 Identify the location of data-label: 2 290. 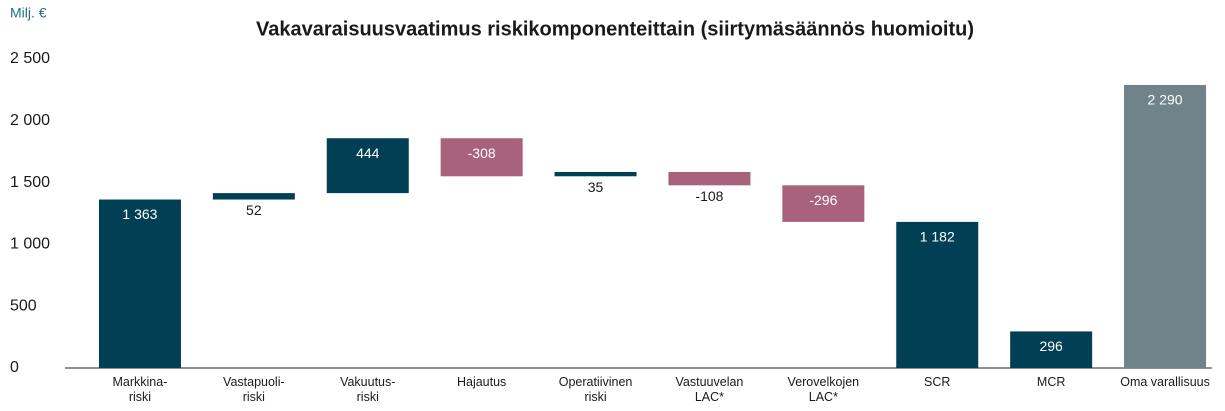
(1165, 100).